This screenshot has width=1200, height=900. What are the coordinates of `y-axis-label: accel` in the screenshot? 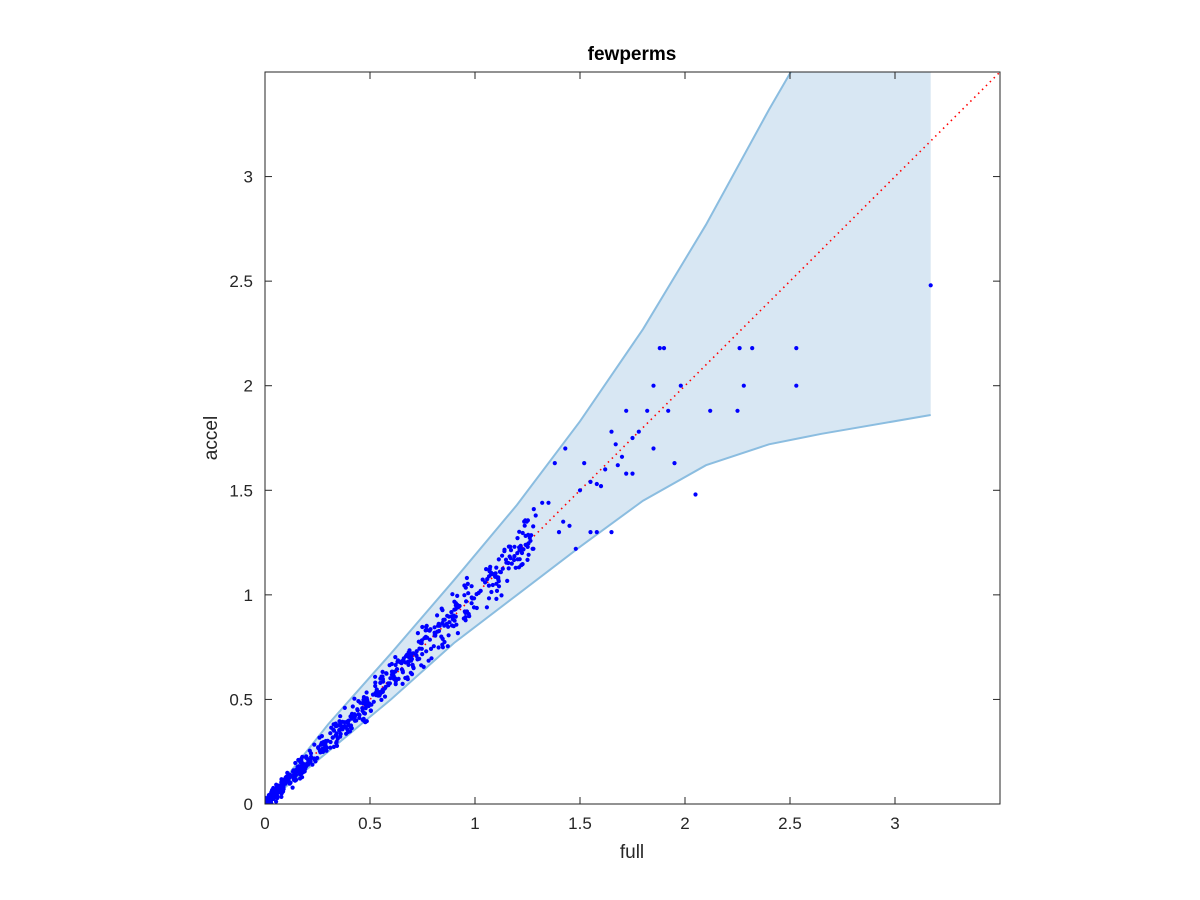 It's located at (211, 438).